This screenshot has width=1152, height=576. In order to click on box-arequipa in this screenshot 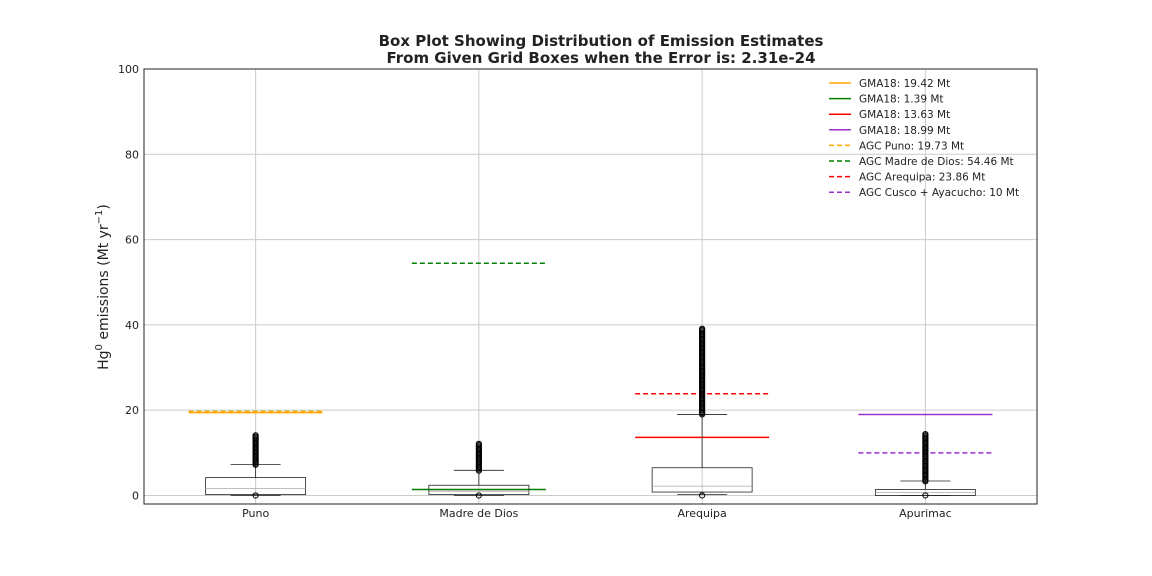, I will do `click(702, 412)`.